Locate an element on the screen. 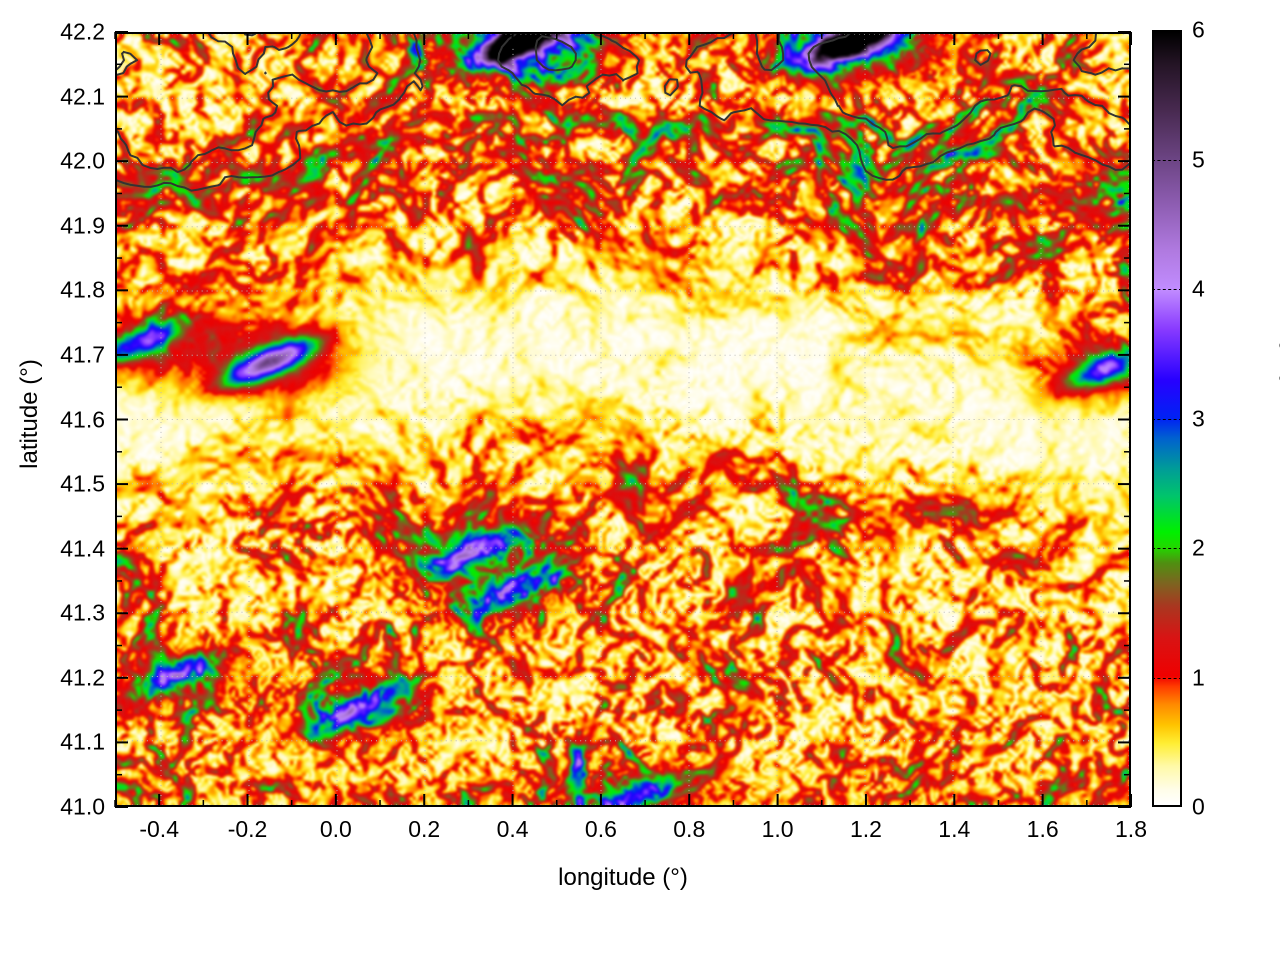 This screenshot has width=1280, height=960. x-tick-label: 1.4 is located at coordinates (954, 829).